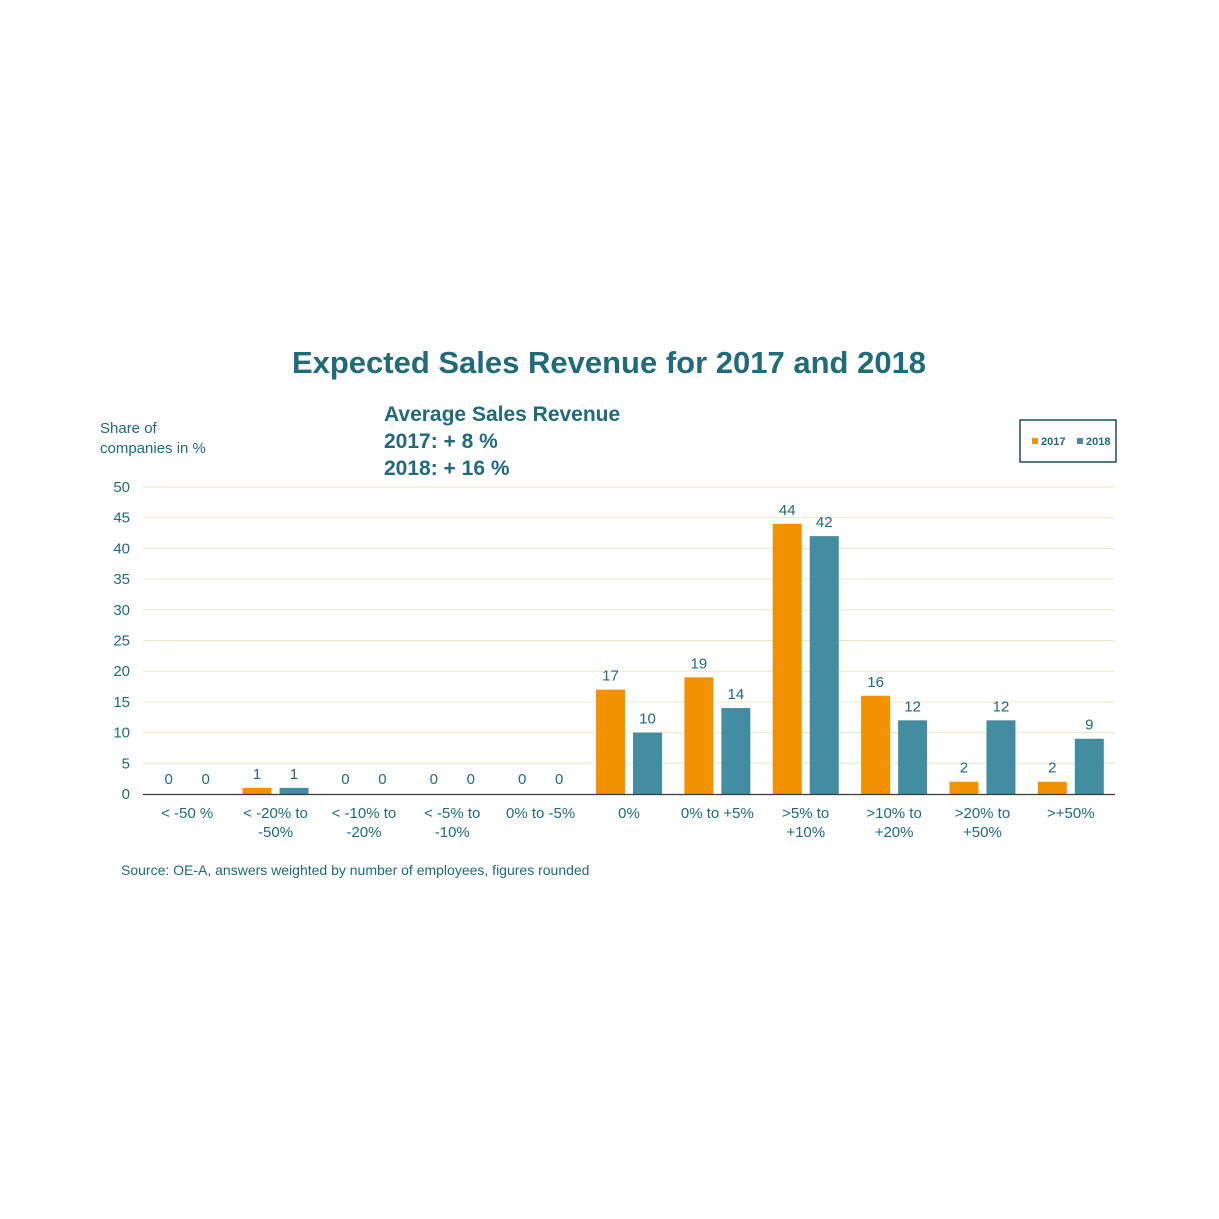 Image resolution: width=1219 pixels, height=1219 pixels. I want to click on y-tick-label: 0, so click(126, 794).